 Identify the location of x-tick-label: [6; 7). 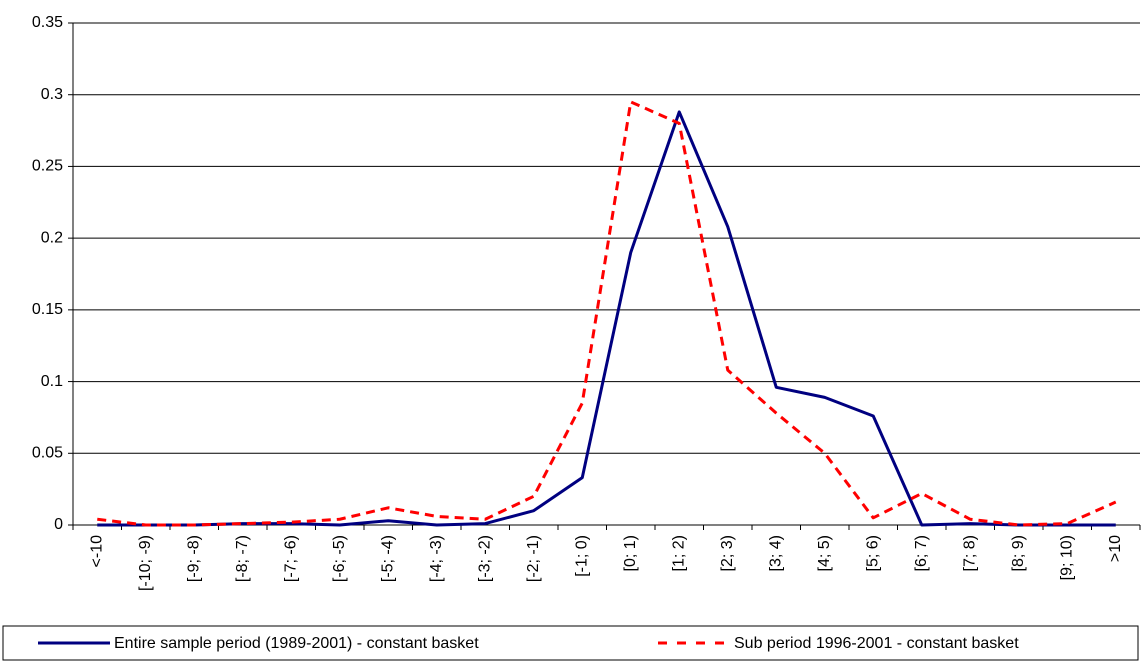
(921, 553).